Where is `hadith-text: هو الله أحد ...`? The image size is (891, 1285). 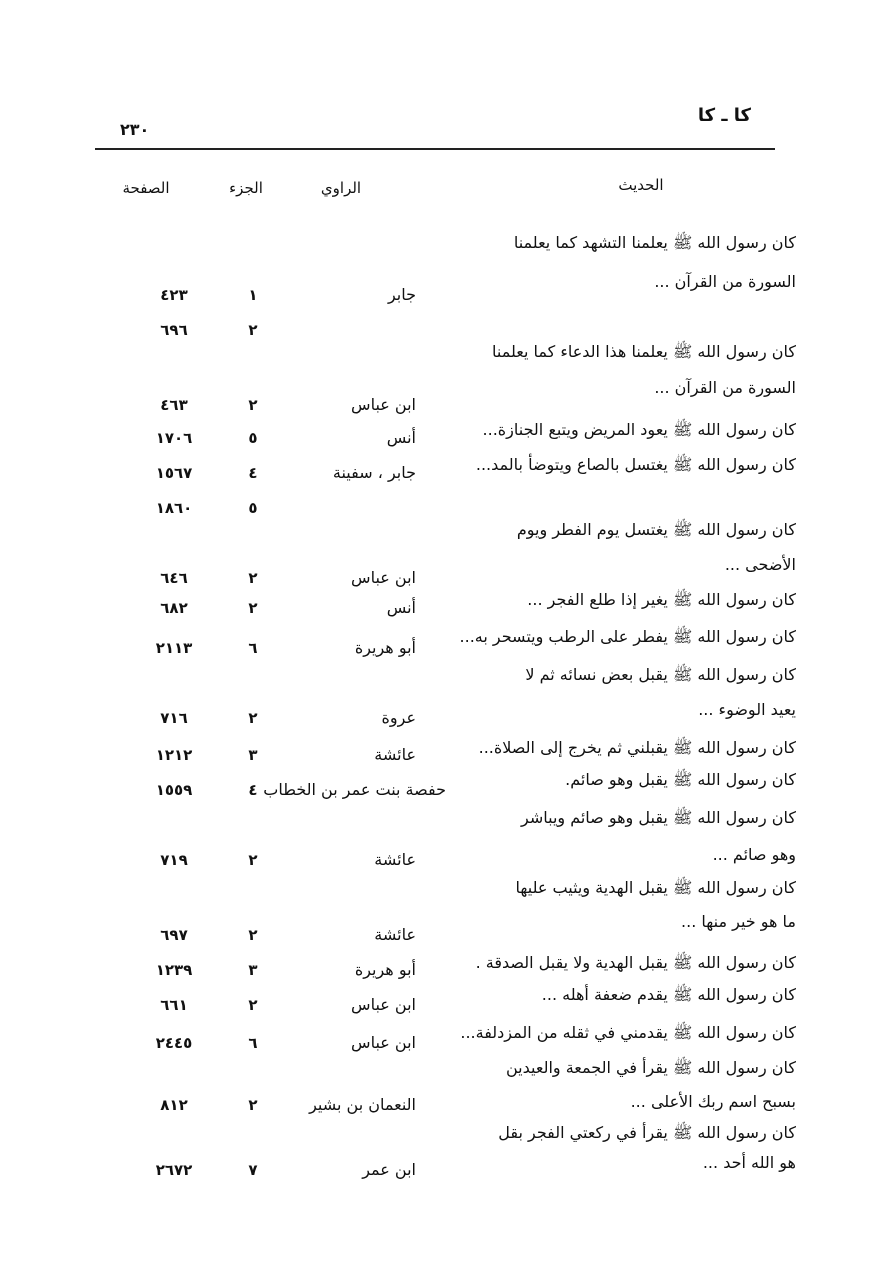
hadith-text: هو الله أحد ... is located at coordinates (749, 1162).